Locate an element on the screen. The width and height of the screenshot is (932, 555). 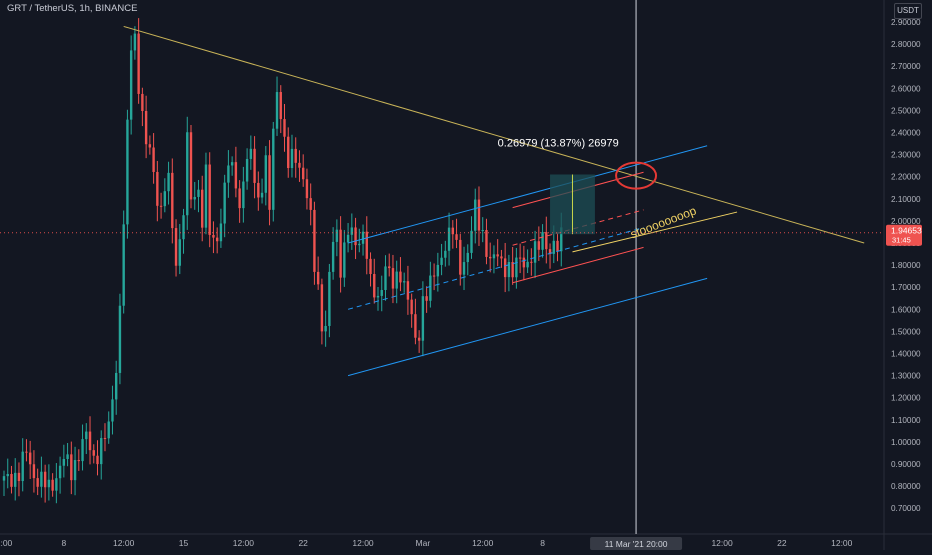
channel-upper-trendline is located at coordinates (527, 194).